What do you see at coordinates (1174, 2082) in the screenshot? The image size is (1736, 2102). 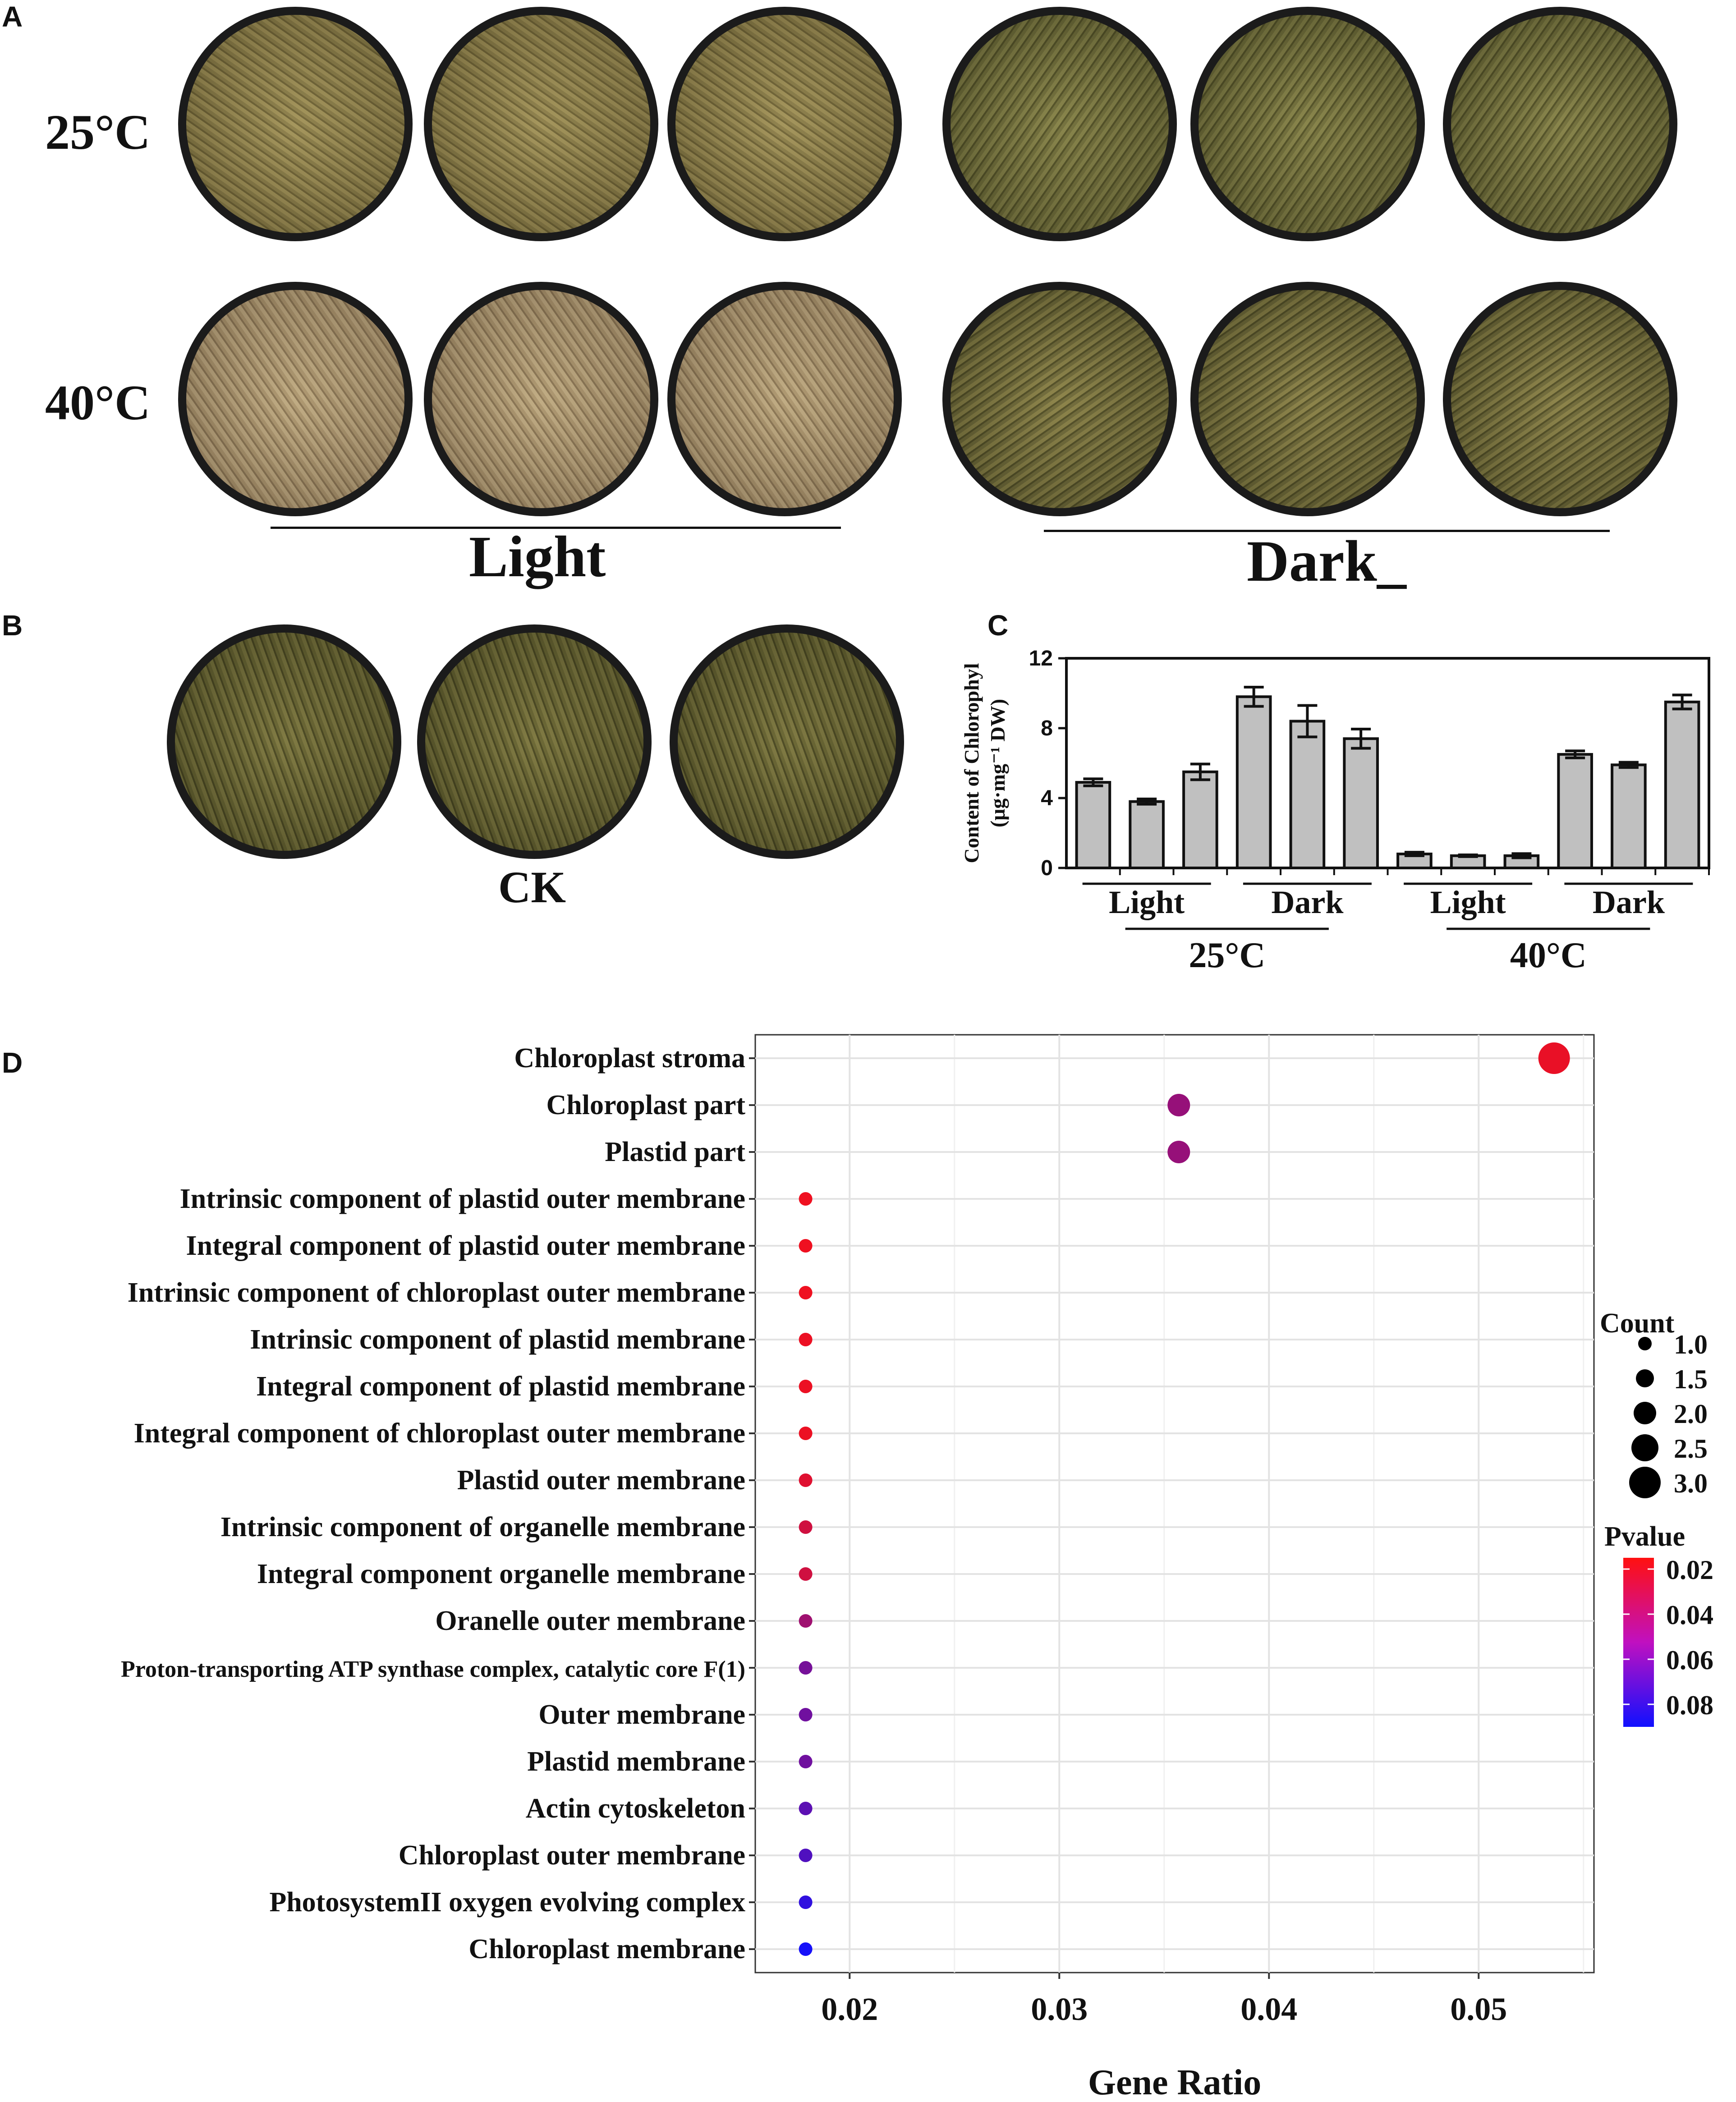 I see `x-axis-label: Gene Ratio` at bounding box center [1174, 2082].